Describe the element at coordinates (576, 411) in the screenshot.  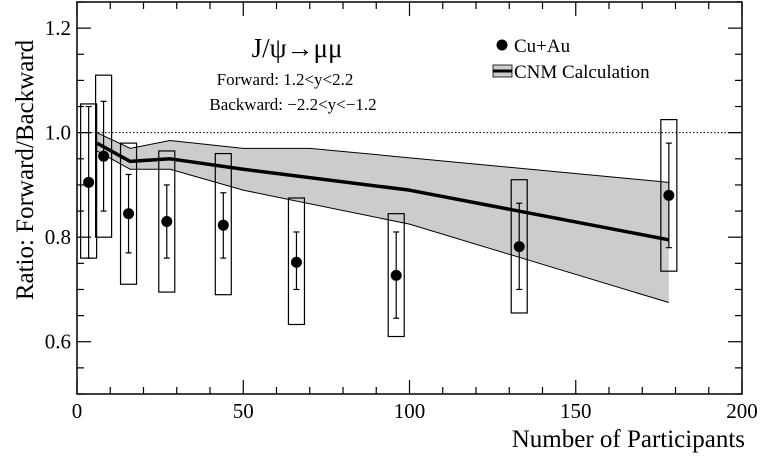
I see `x-tick-label-3: 150` at that location.